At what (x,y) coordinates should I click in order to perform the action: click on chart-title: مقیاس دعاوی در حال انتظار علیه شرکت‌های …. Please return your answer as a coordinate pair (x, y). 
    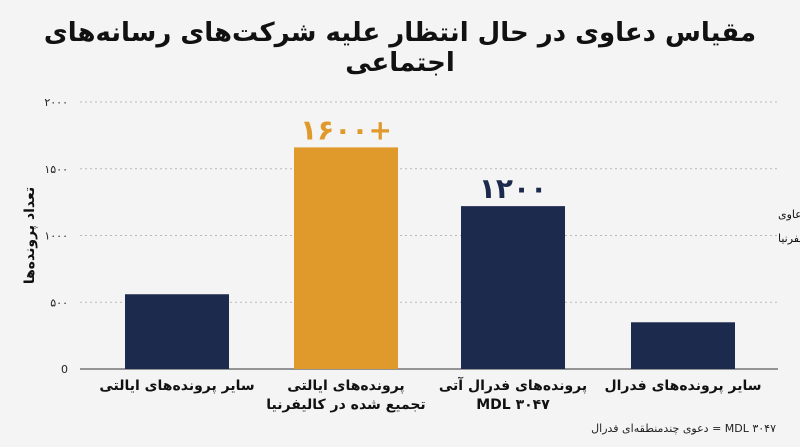
    Looking at the image, I should click on (400, 48).